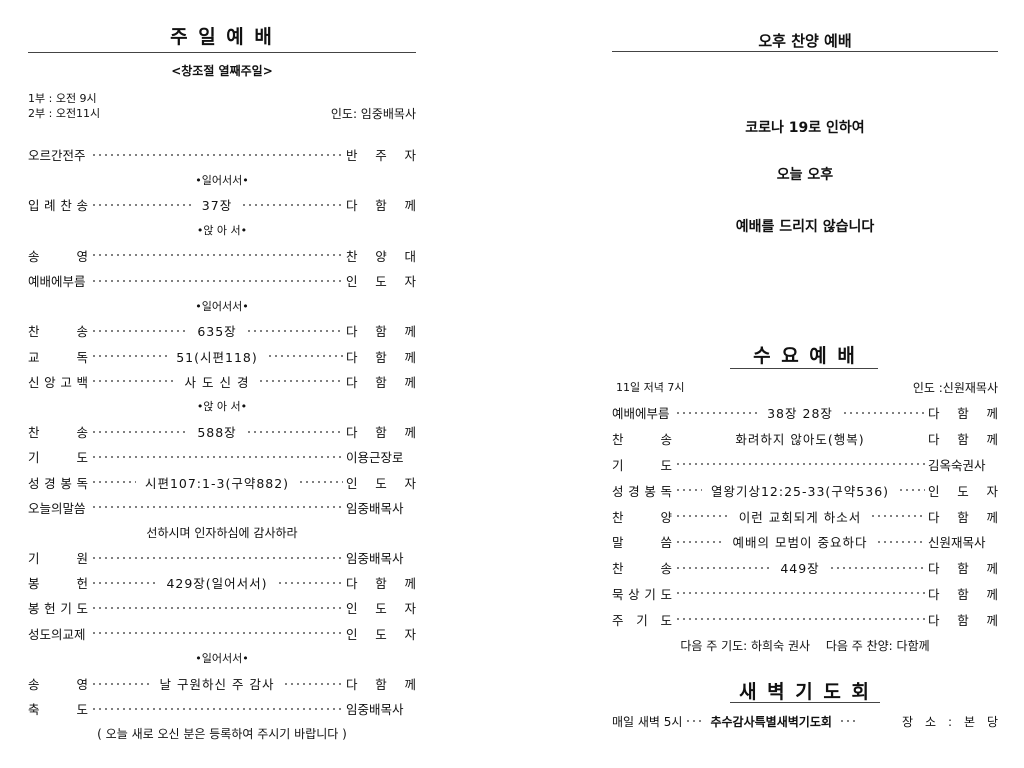 The image size is (1024, 768). I want to click on item-label: 교 독, so click(58, 357).